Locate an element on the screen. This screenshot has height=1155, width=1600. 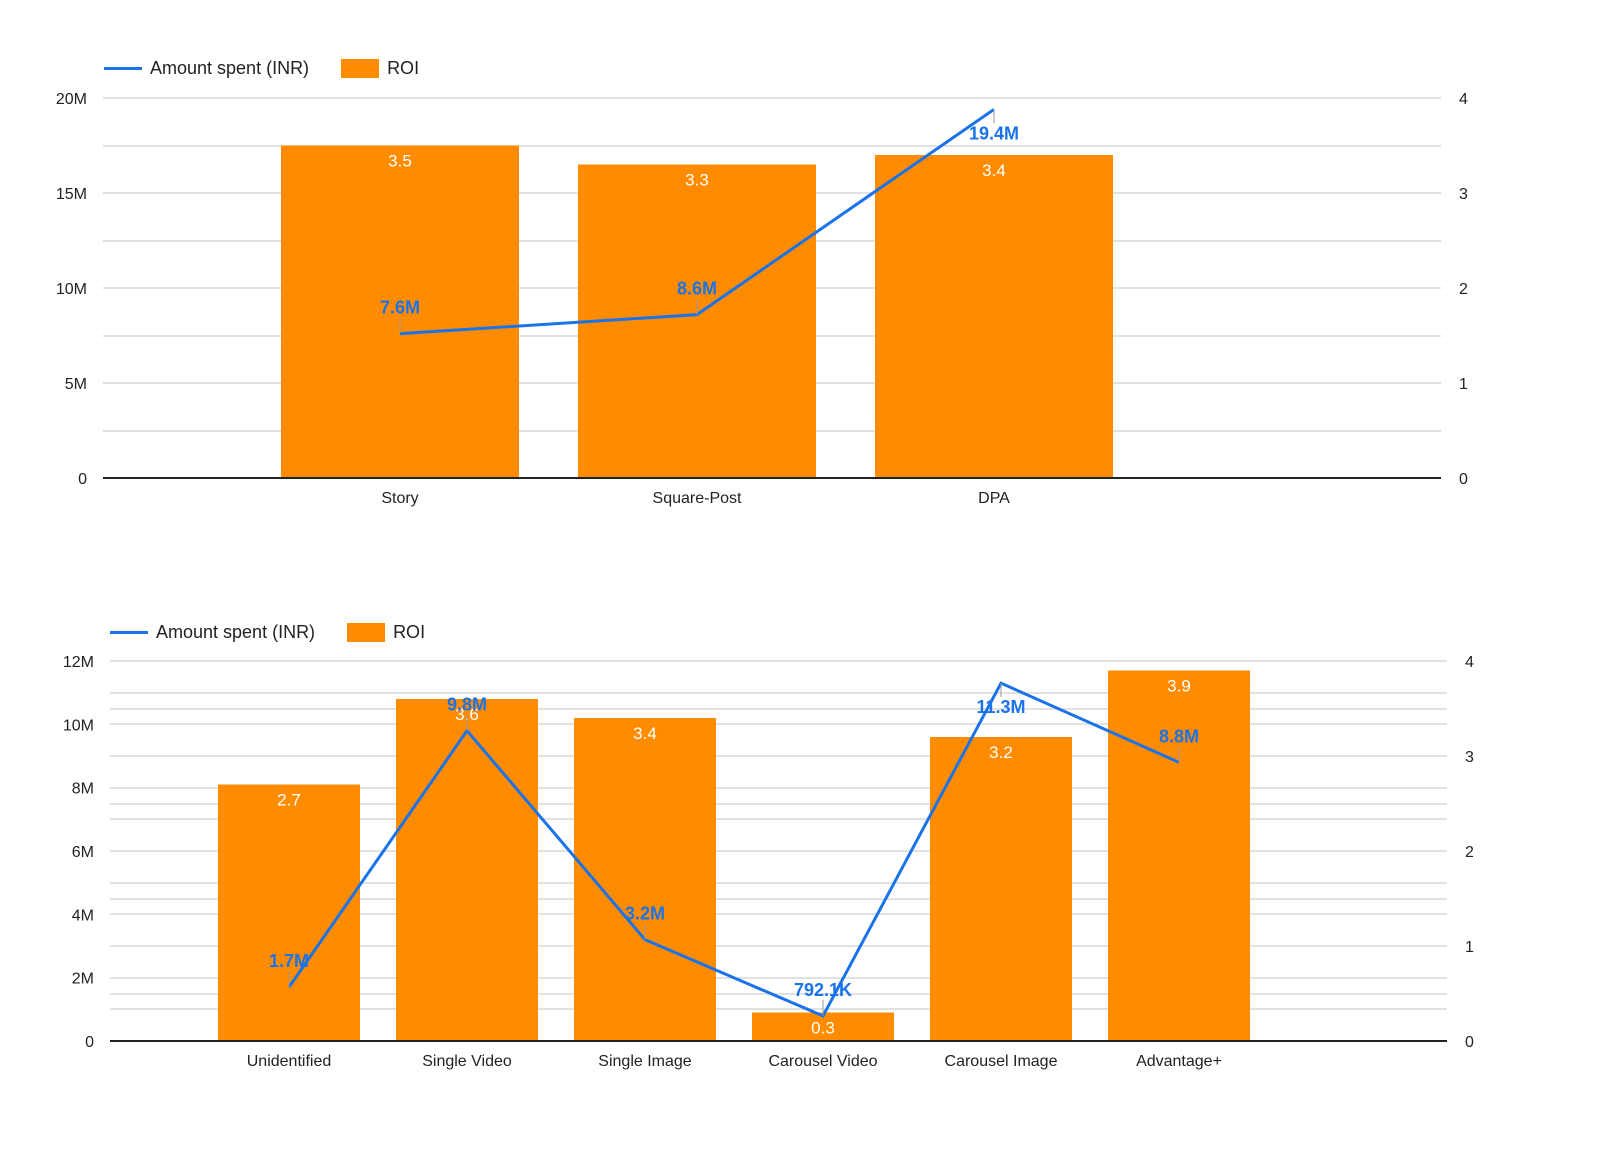
amount-spent-label: 8.8M is located at coordinates (1179, 736).